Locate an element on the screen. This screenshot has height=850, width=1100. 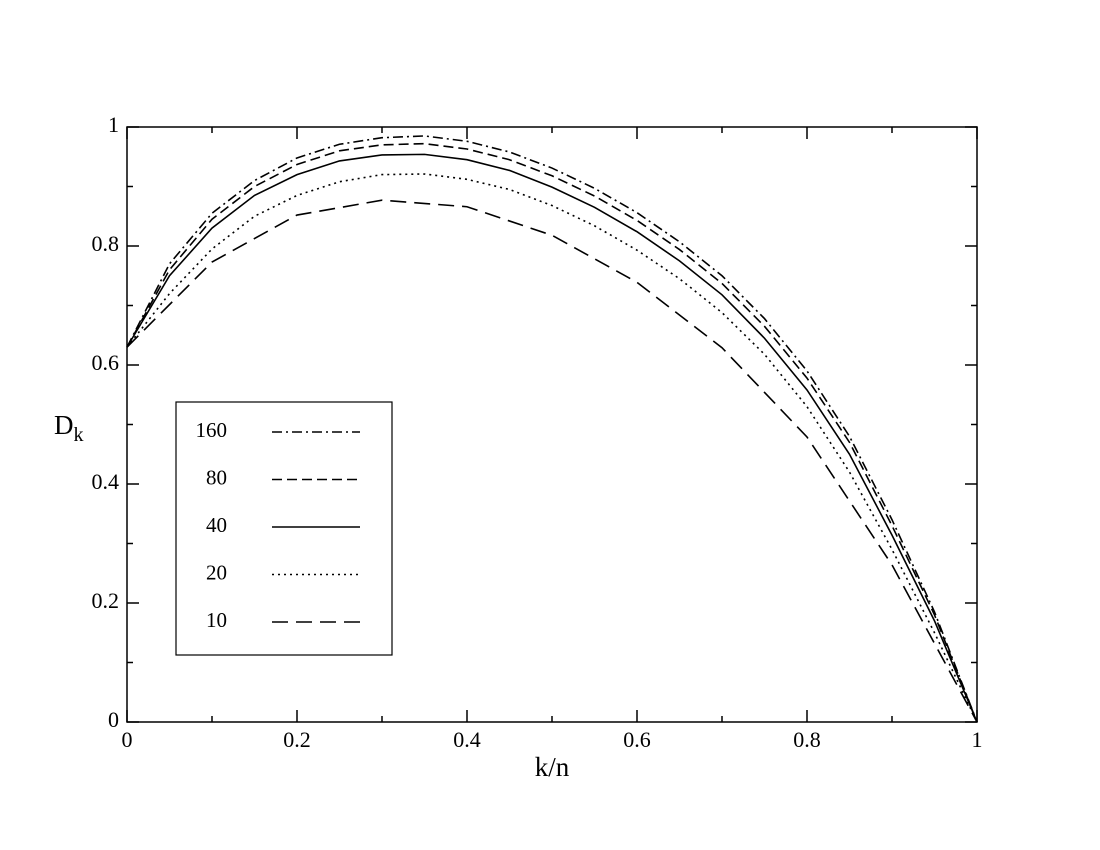
x-tick-label: 0.6 is located at coordinates (637, 739).